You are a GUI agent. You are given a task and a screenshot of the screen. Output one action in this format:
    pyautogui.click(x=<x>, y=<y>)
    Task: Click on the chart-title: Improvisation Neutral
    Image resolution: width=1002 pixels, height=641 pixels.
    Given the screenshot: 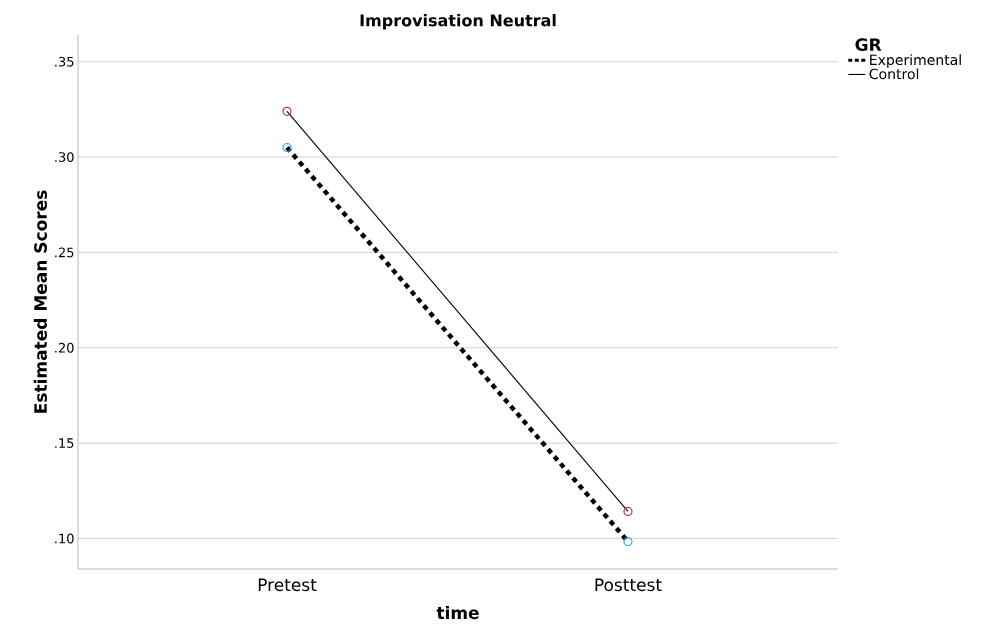 What is the action you would take?
    pyautogui.click(x=458, y=22)
    